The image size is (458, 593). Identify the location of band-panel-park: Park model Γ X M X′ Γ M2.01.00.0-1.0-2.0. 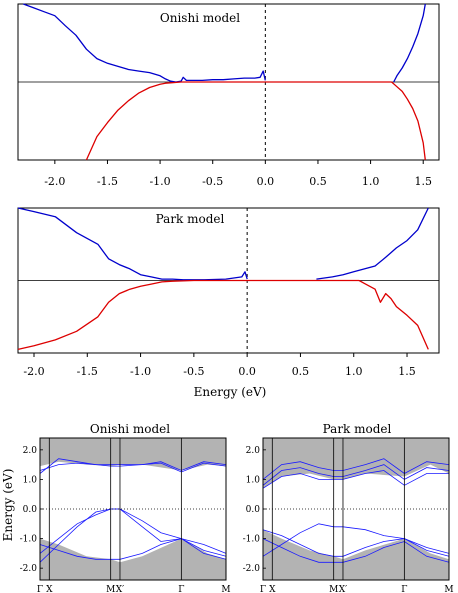
(348, 507).